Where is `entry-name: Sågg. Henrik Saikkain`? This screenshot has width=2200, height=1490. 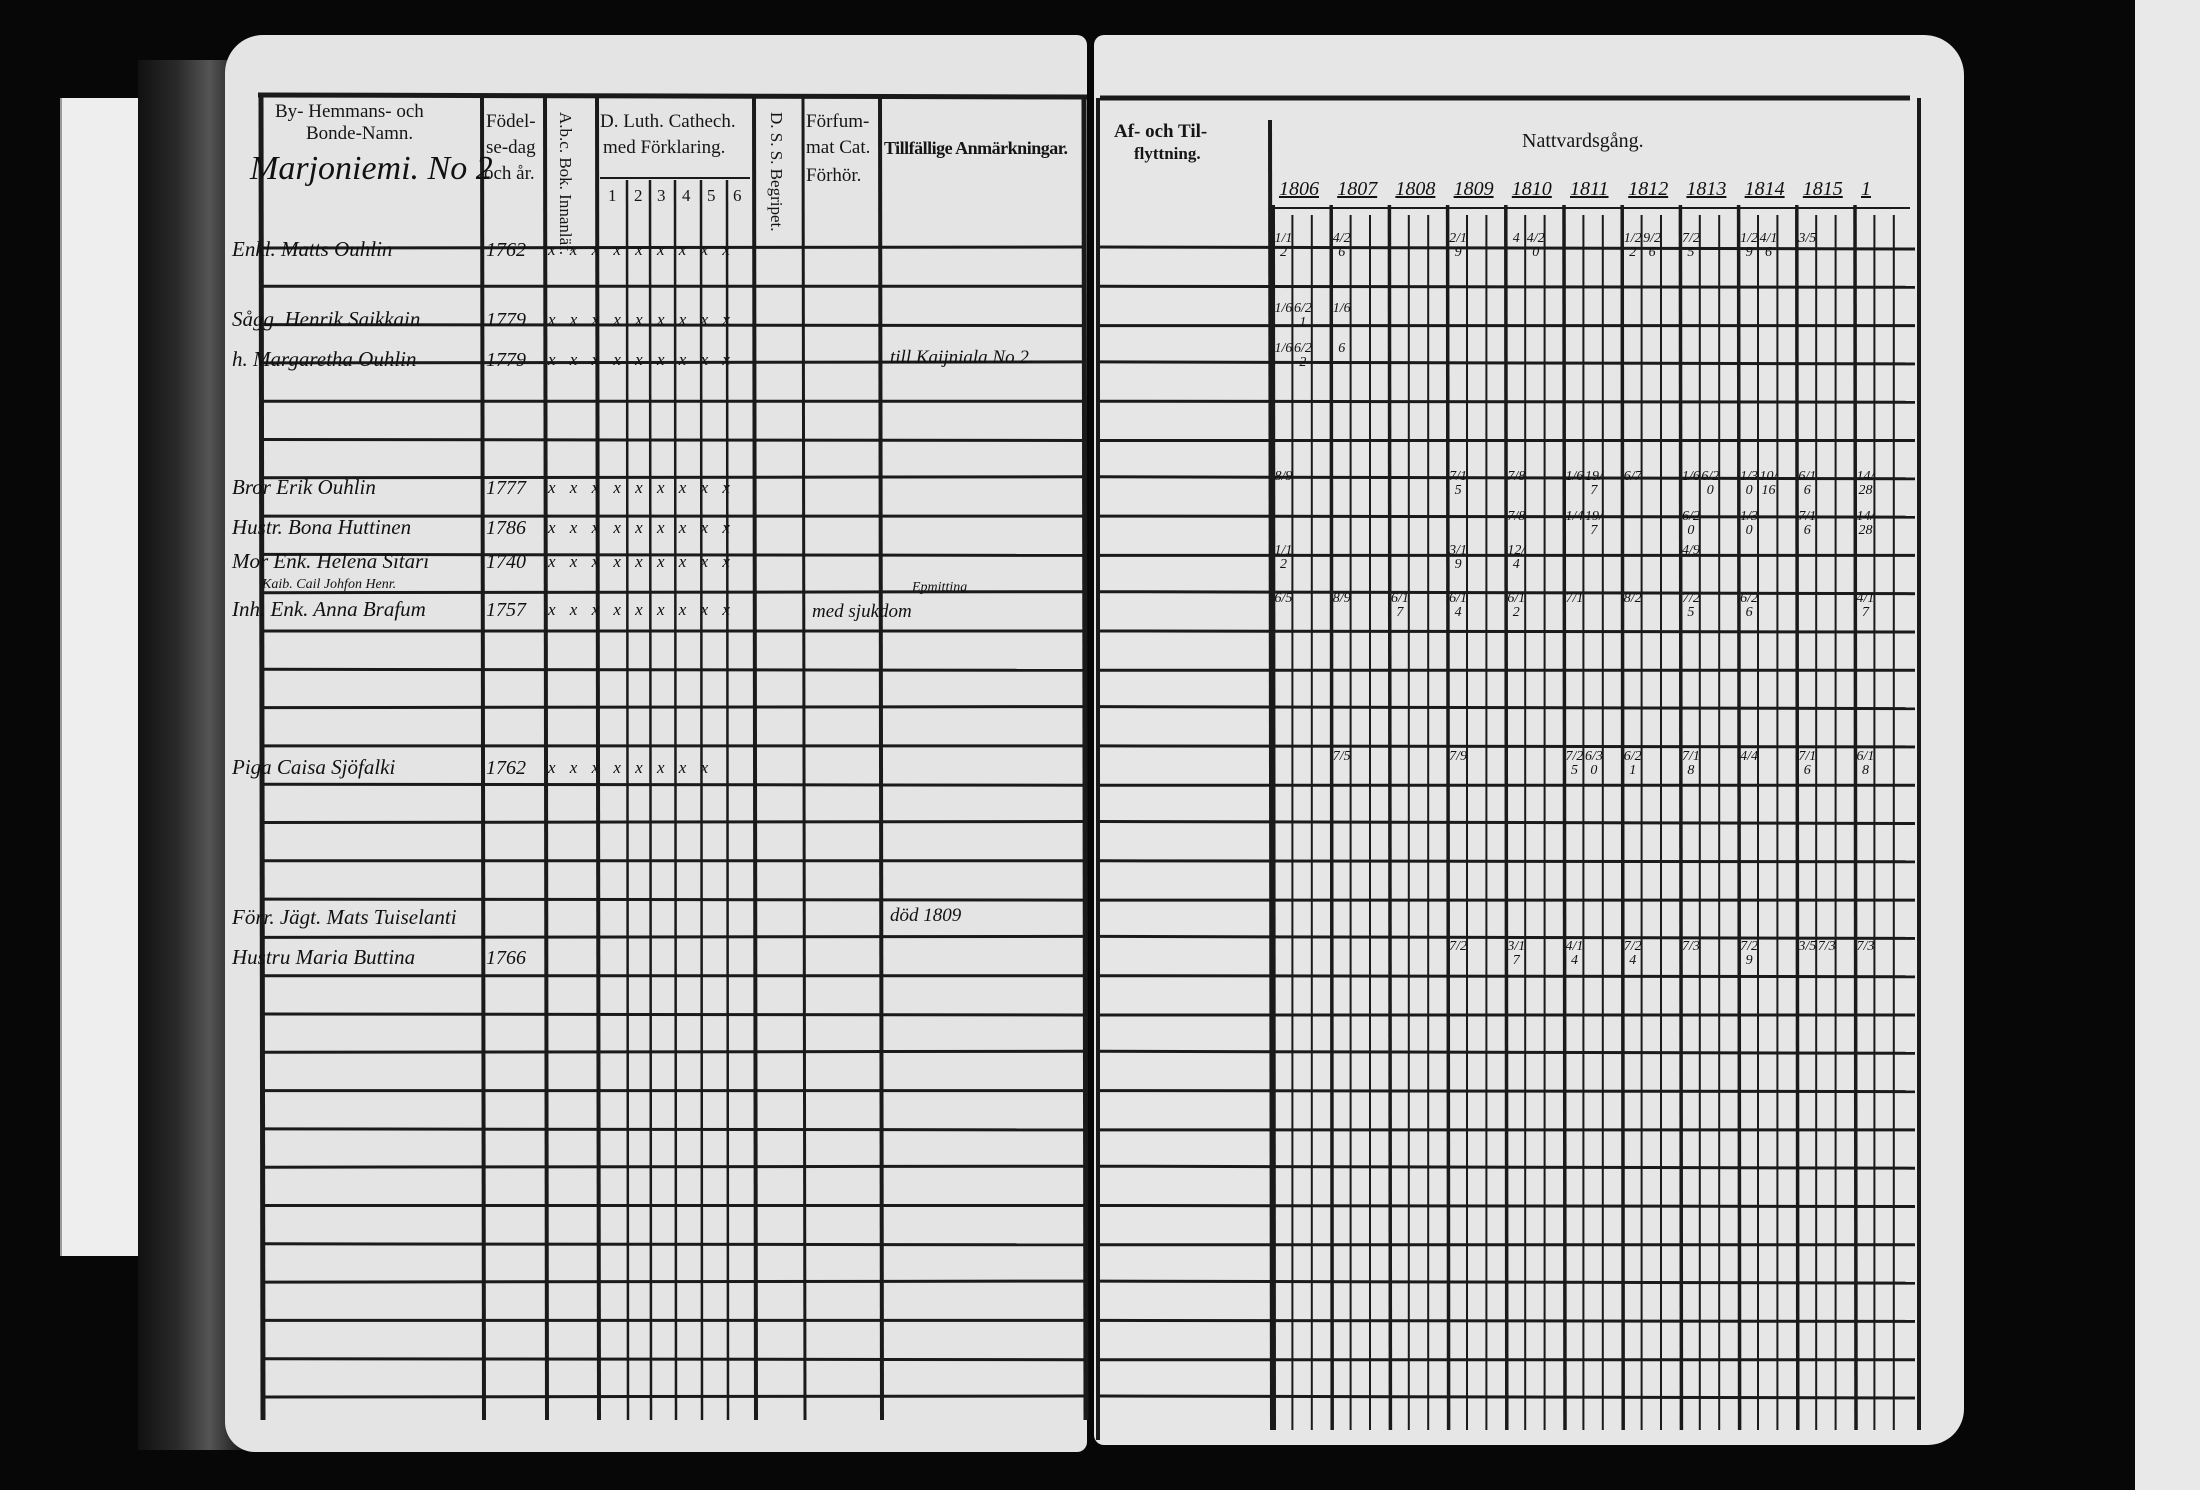 entry-name: Sågg. Henrik Saikkain is located at coordinates (326, 319).